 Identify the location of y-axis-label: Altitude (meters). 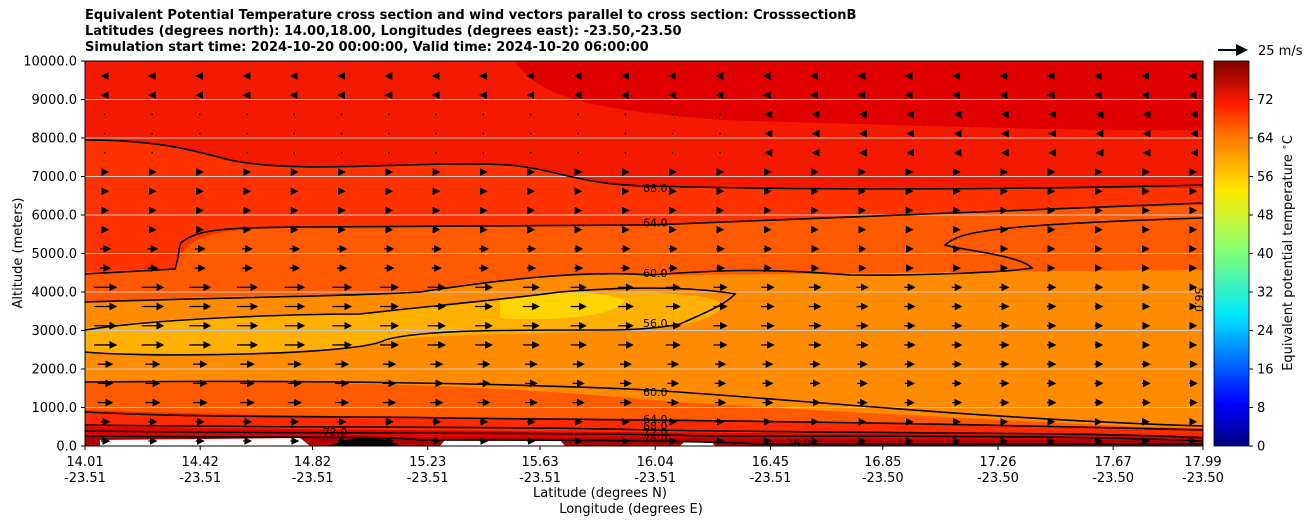
(18, 253).